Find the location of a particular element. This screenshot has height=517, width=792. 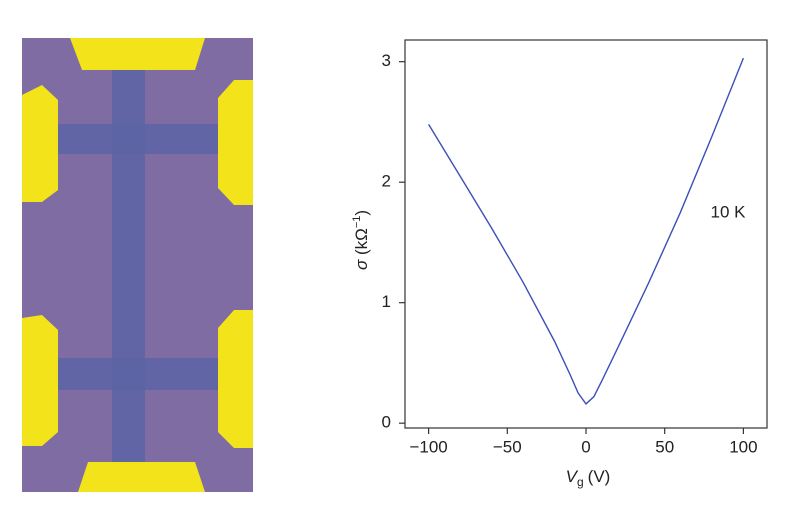

y-close: ) is located at coordinates (361, 213).